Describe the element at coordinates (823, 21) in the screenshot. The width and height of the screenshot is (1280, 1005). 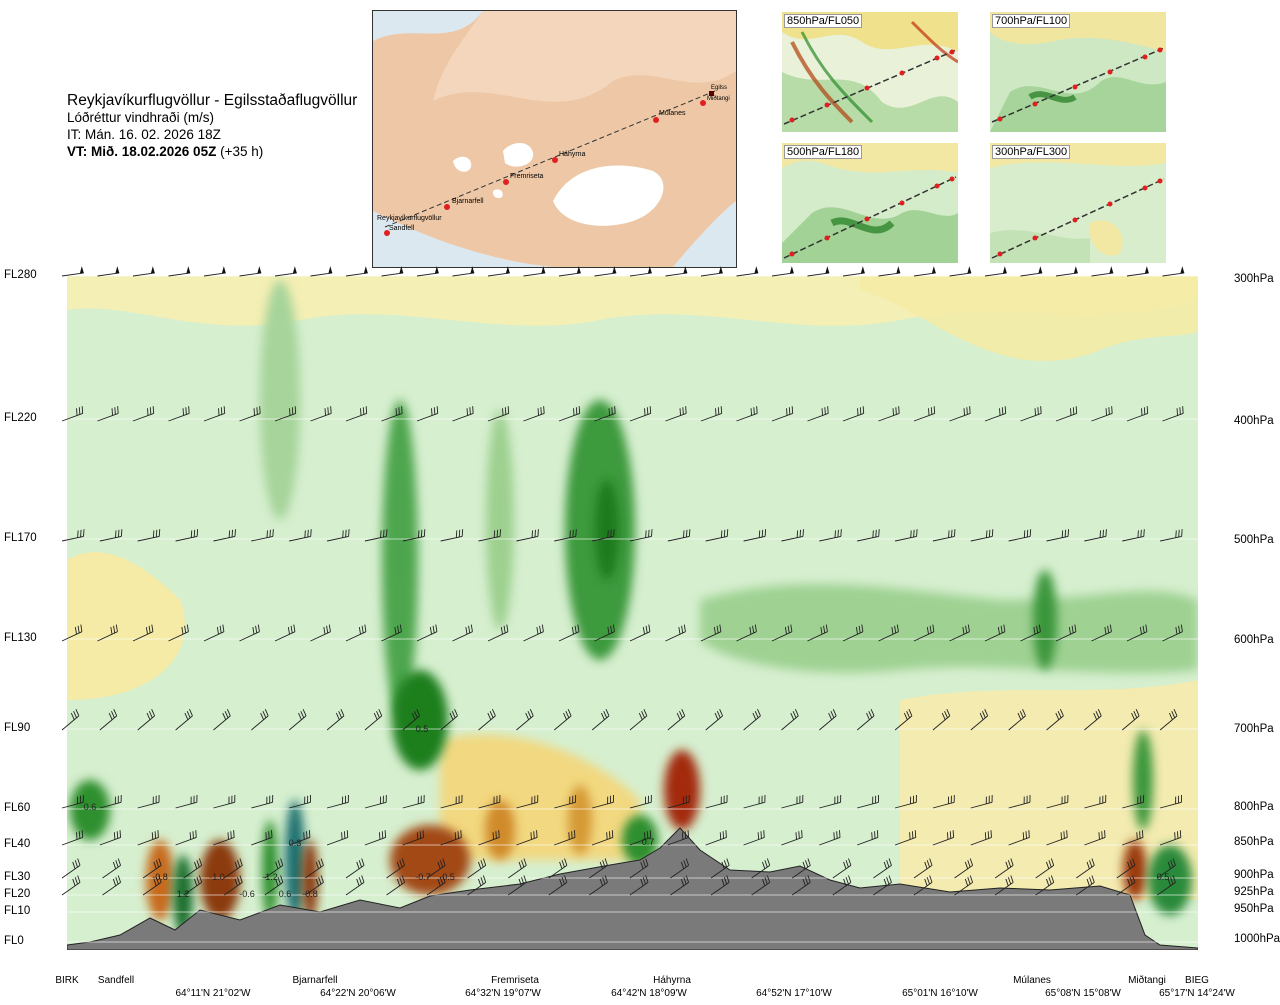
I see `panel-850hpa-label: 850hPa/FL050` at that location.